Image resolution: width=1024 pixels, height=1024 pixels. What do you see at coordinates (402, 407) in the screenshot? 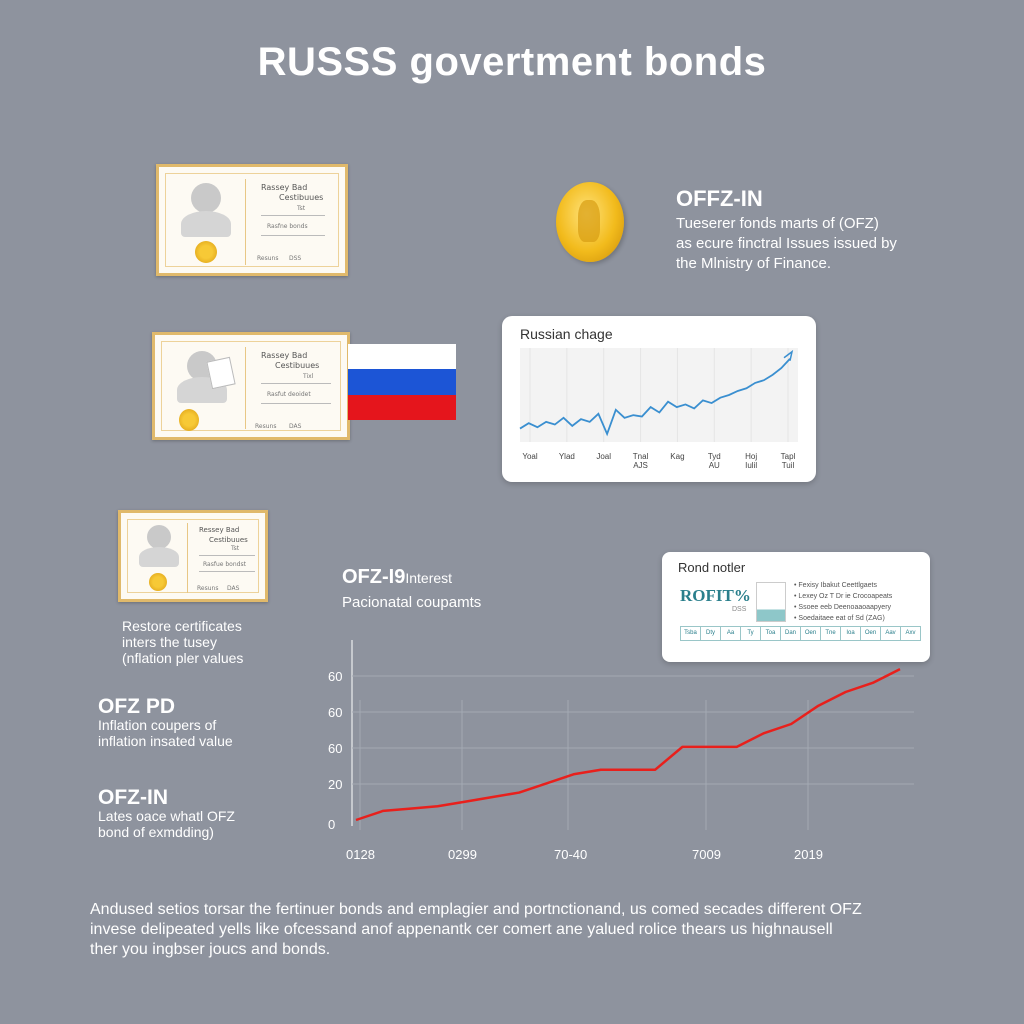
I see `flag-stripe-red` at bounding box center [402, 407].